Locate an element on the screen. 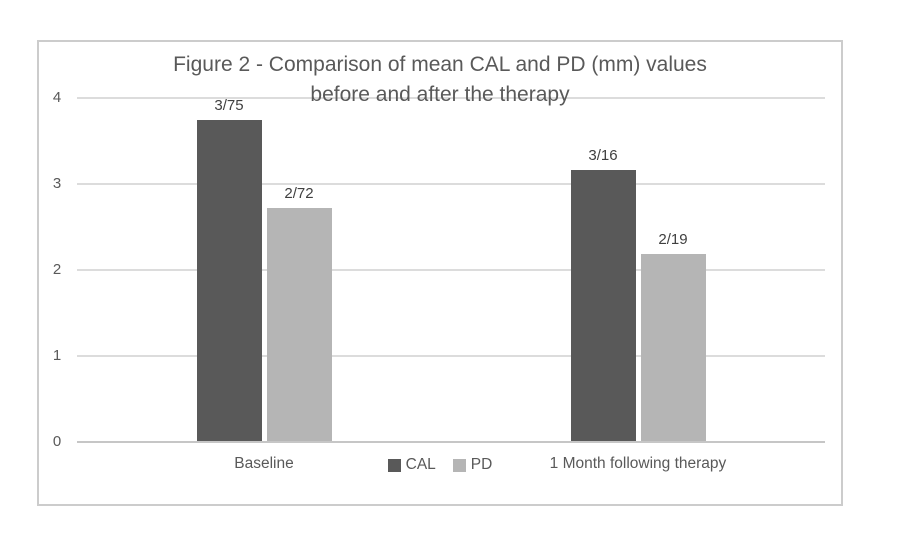 The image size is (897, 552). category-label-baseline: Baseline is located at coordinates (264, 463).